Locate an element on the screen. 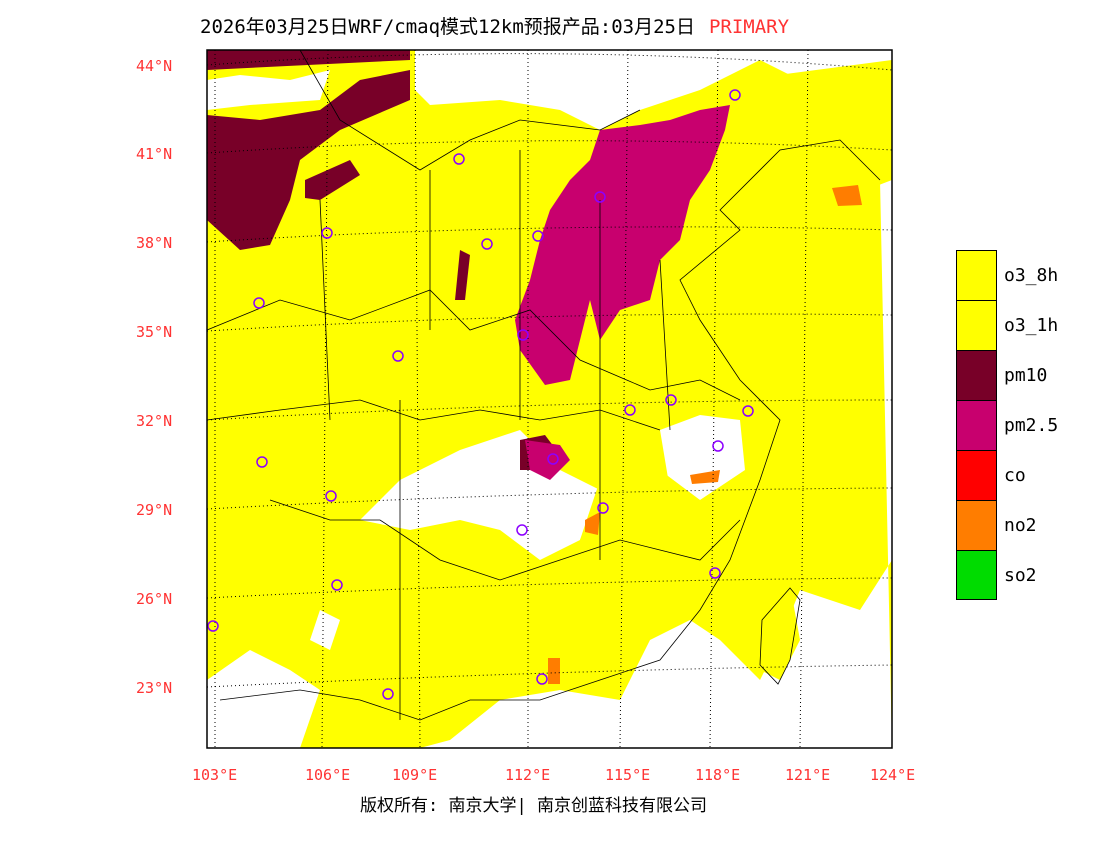 The height and width of the screenshot is (850, 1100). legend: o3_8h o3_1h pm10 pm2.5 co no2 so2 is located at coordinates (1007, 425).